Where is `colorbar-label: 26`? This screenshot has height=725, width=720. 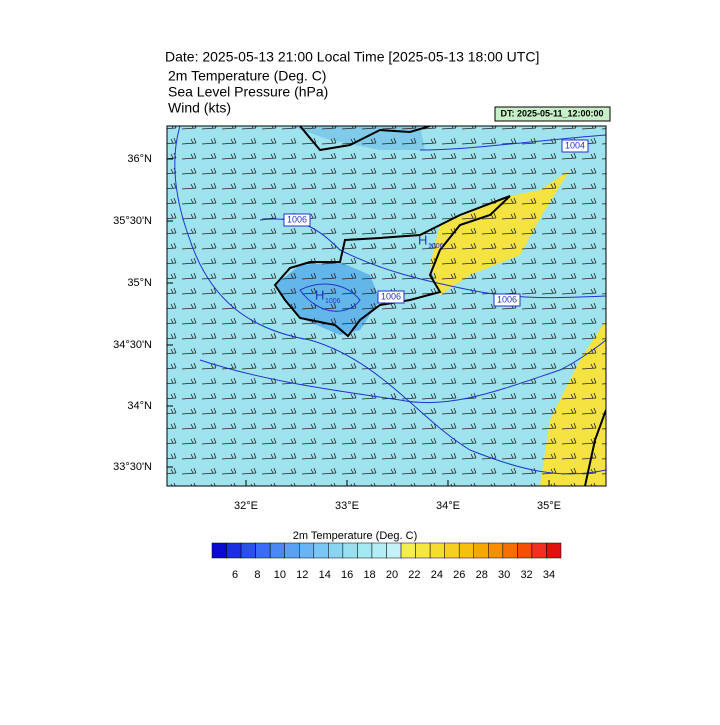 colorbar-label: 26 is located at coordinates (459, 575).